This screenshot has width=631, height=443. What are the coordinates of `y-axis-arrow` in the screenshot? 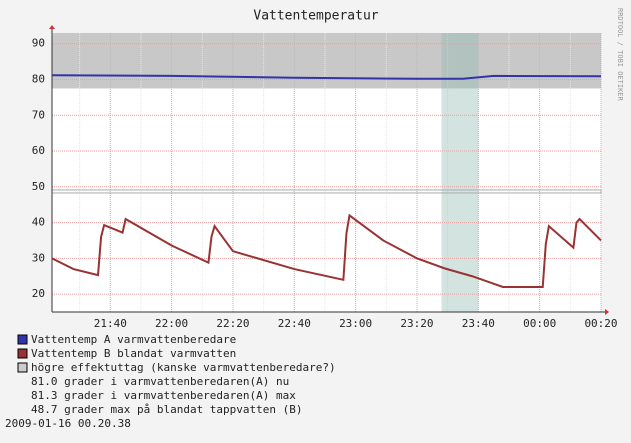 It's located at (52, 27).